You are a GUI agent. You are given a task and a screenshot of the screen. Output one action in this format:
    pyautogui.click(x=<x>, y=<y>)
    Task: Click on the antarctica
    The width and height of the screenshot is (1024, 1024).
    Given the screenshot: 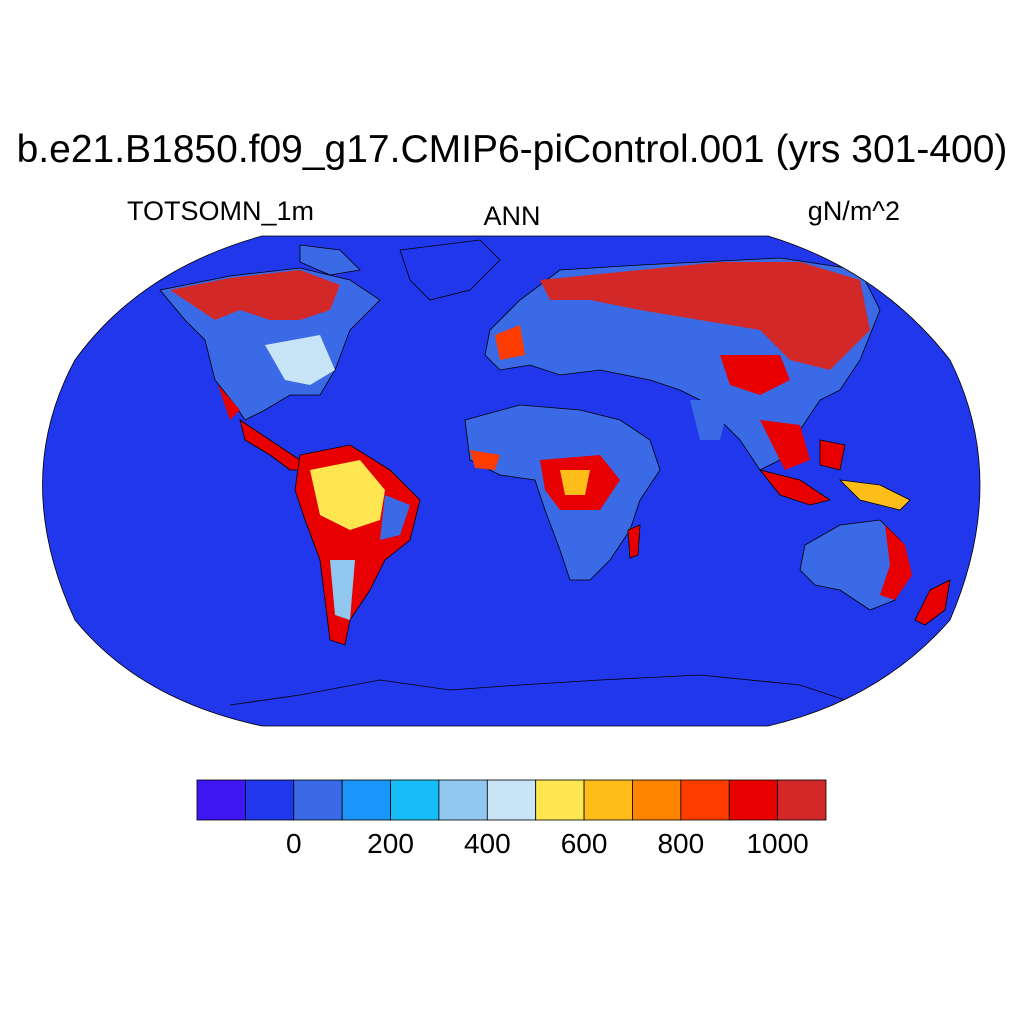 What is the action you would take?
    pyautogui.click(x=545, y=690)
    